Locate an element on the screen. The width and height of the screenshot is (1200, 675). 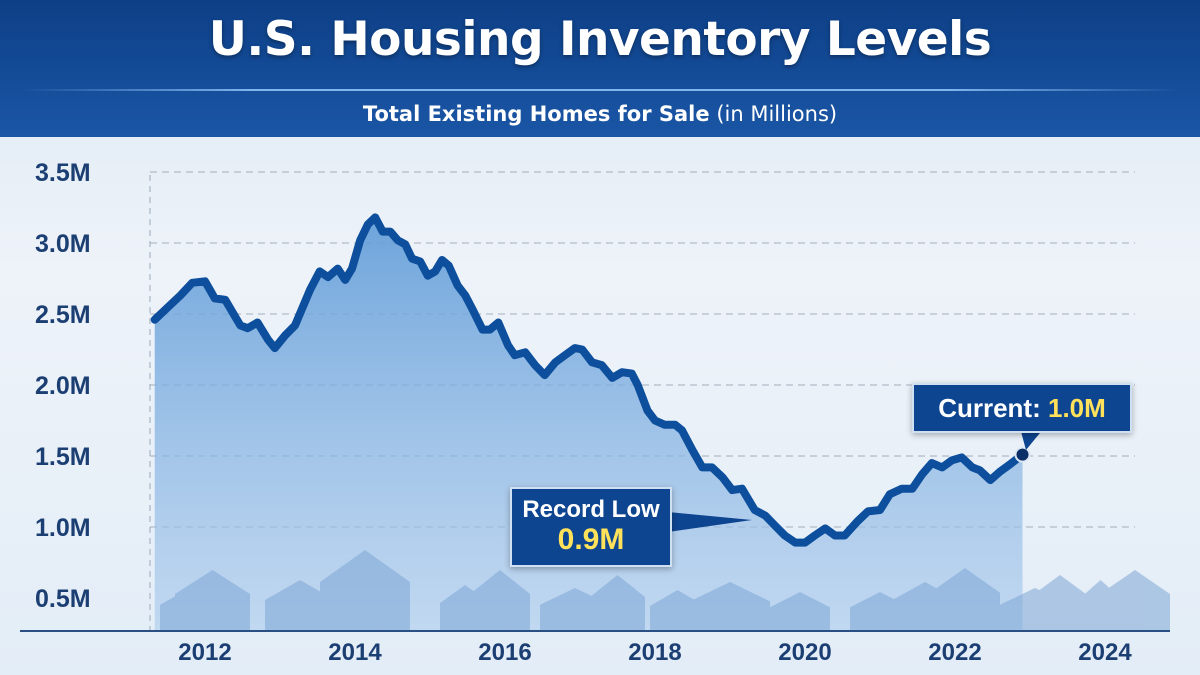
y-tick-label: 1.0M is located at coordinates (63, 528).